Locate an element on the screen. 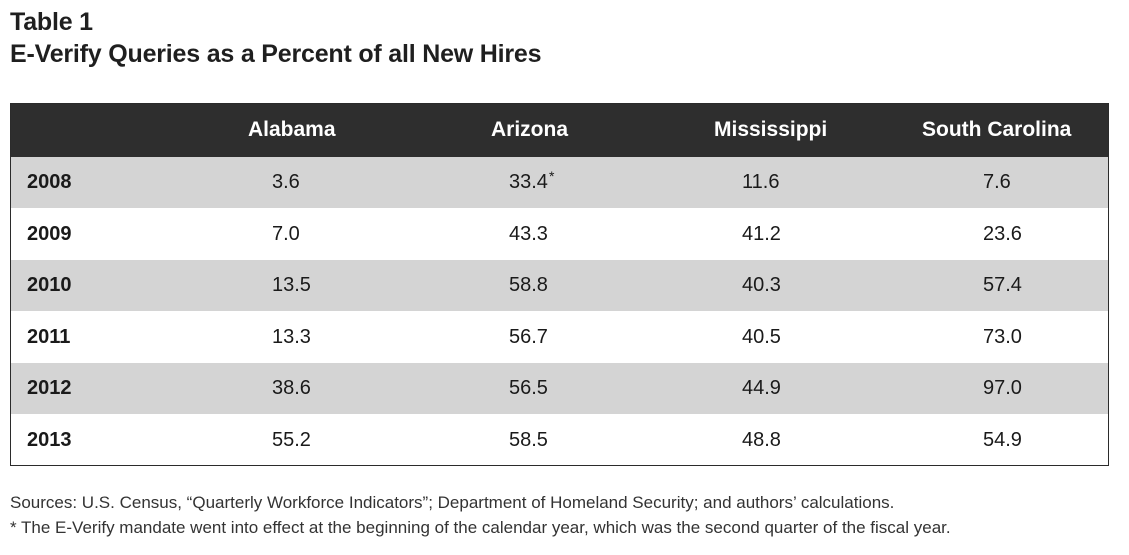 Image resolution: width=1129 pixels, height=555 pixels. table-cell: 23.6 is located at coordinates (1002, 234).